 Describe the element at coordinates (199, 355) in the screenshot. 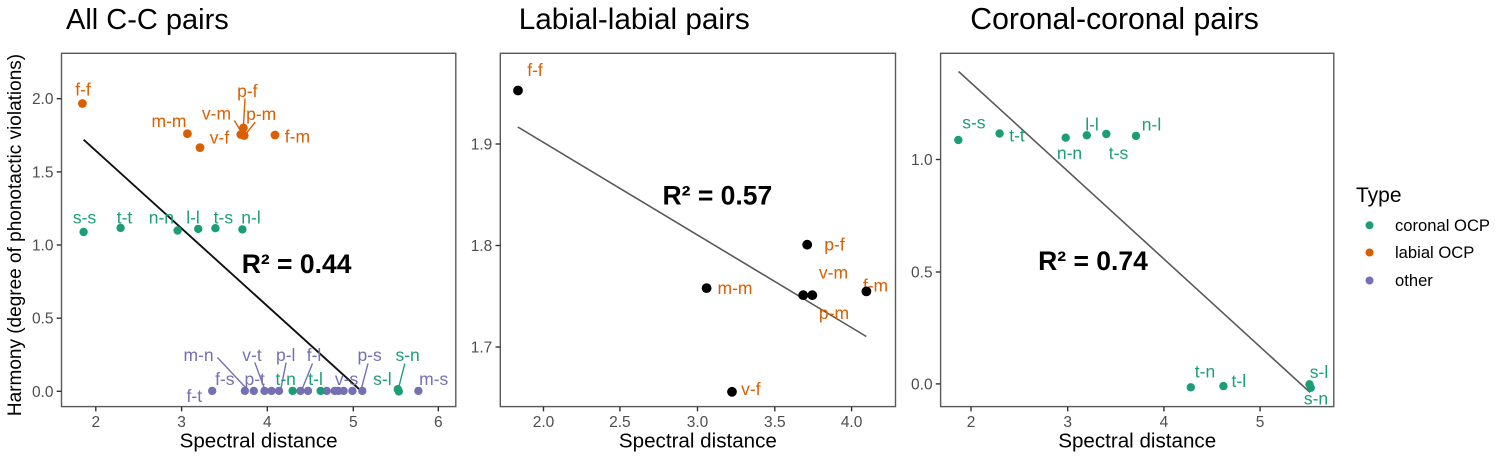

I see `svg-text: m-n` at that location.